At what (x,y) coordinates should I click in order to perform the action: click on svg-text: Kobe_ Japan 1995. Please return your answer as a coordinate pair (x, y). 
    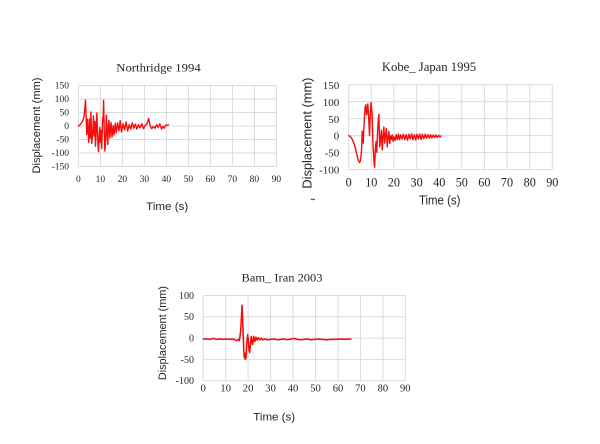
    Looking at the image, I should click on (429, 67).